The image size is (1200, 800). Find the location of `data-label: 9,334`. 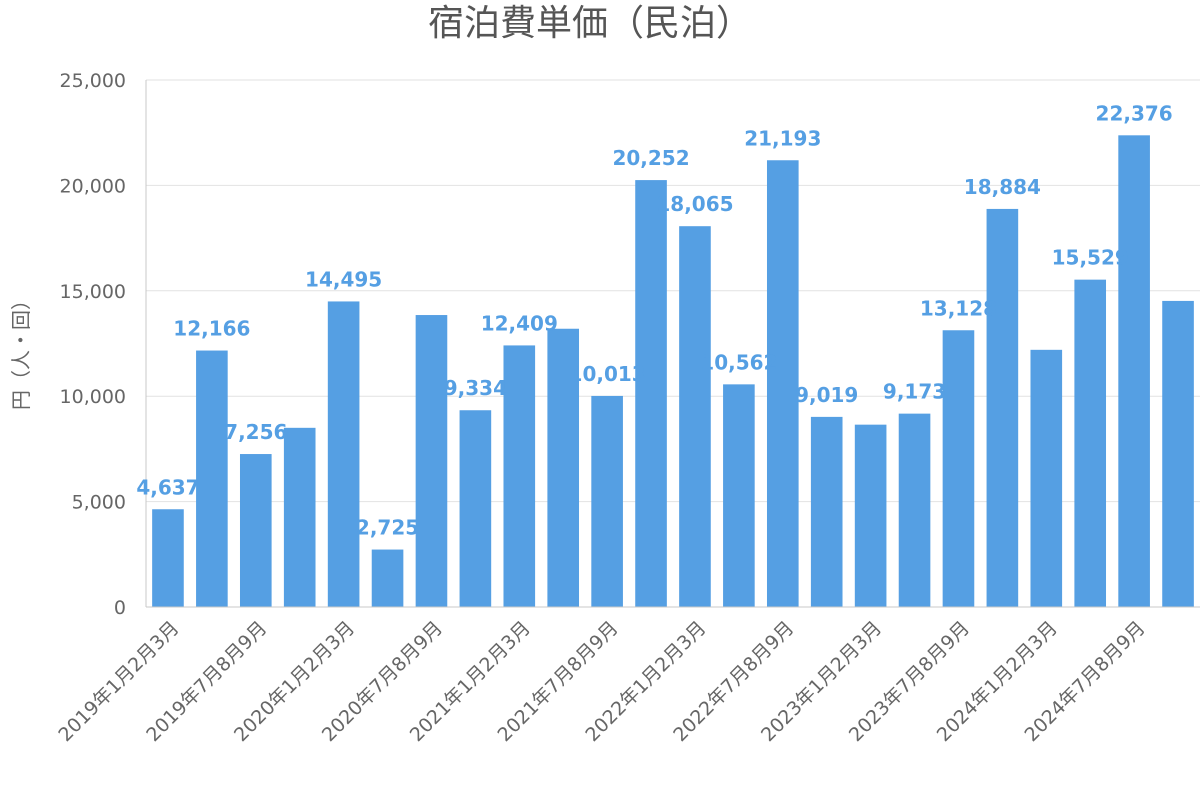

data-label: 9,334 is located at coordinates (475, 388).